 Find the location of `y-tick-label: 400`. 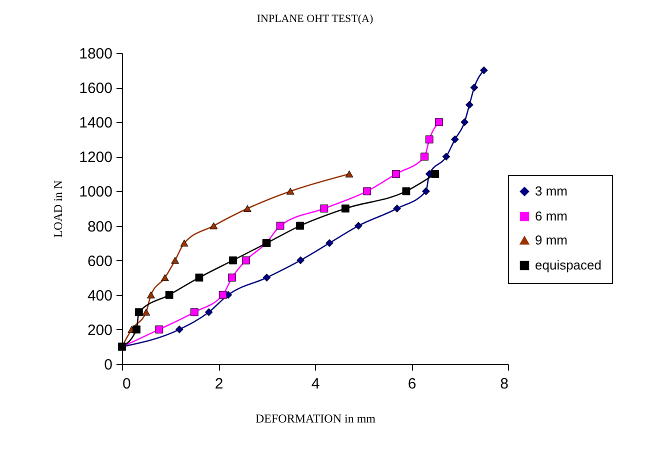

y-tick-label: 400 is located at coordinates (99, 295).